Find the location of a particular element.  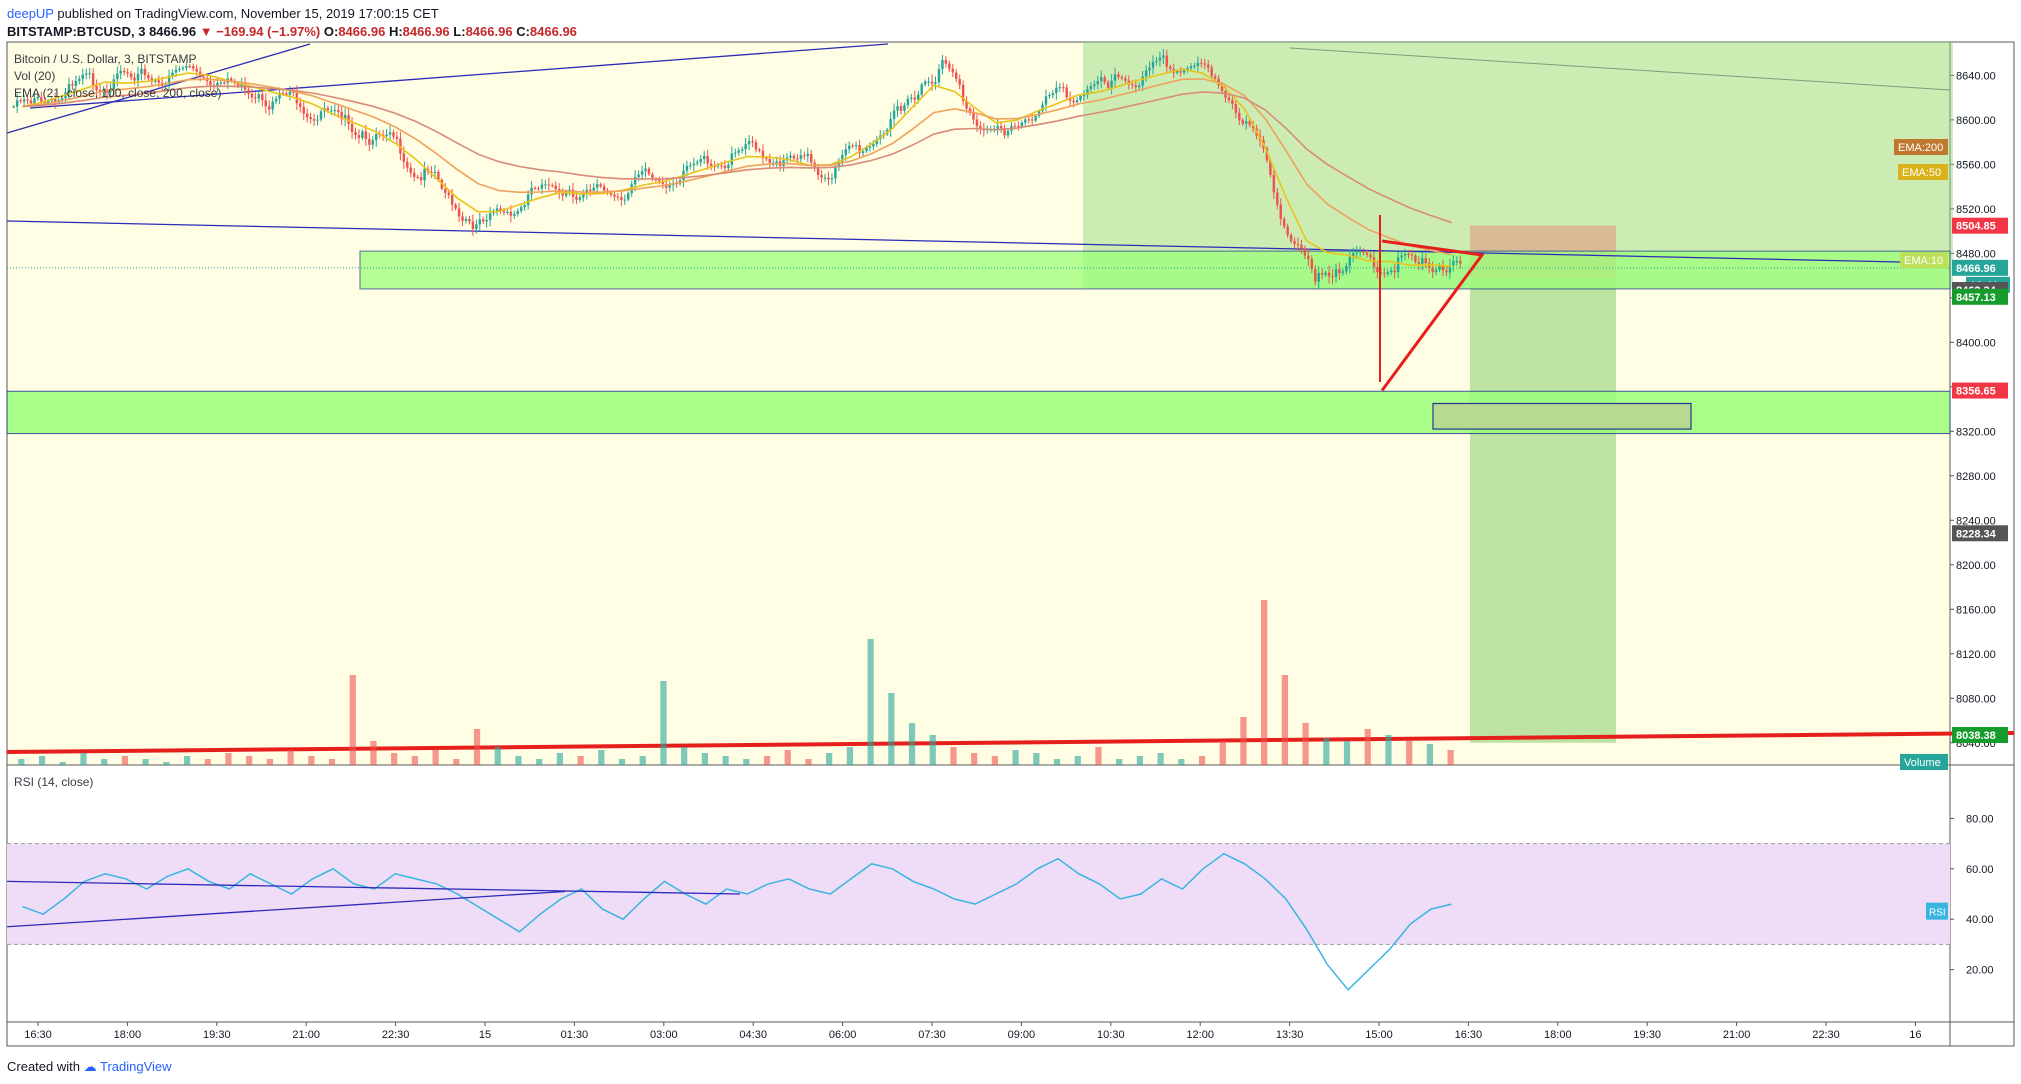

symbol-label: BITSTAMP:BTCUSD, 3 is located at coordinates (76, 31).